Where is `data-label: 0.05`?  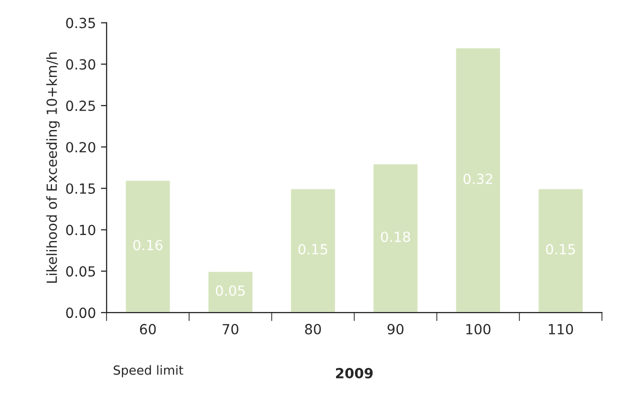 data-label: 0.05 is located at coordinates (230, 290).